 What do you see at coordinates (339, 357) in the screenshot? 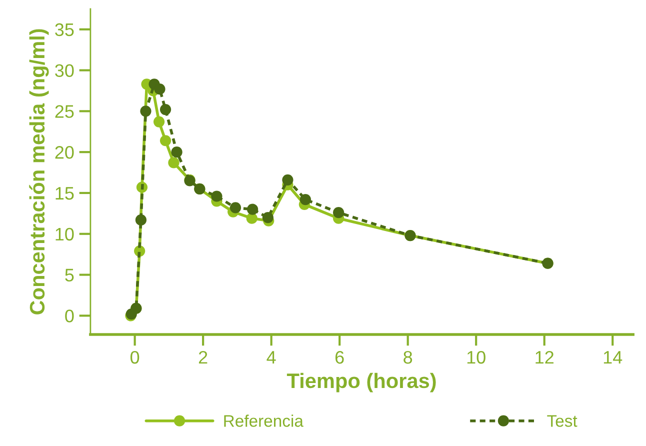
I see `x-tick-label: 6` at bounding box center [339, 357].